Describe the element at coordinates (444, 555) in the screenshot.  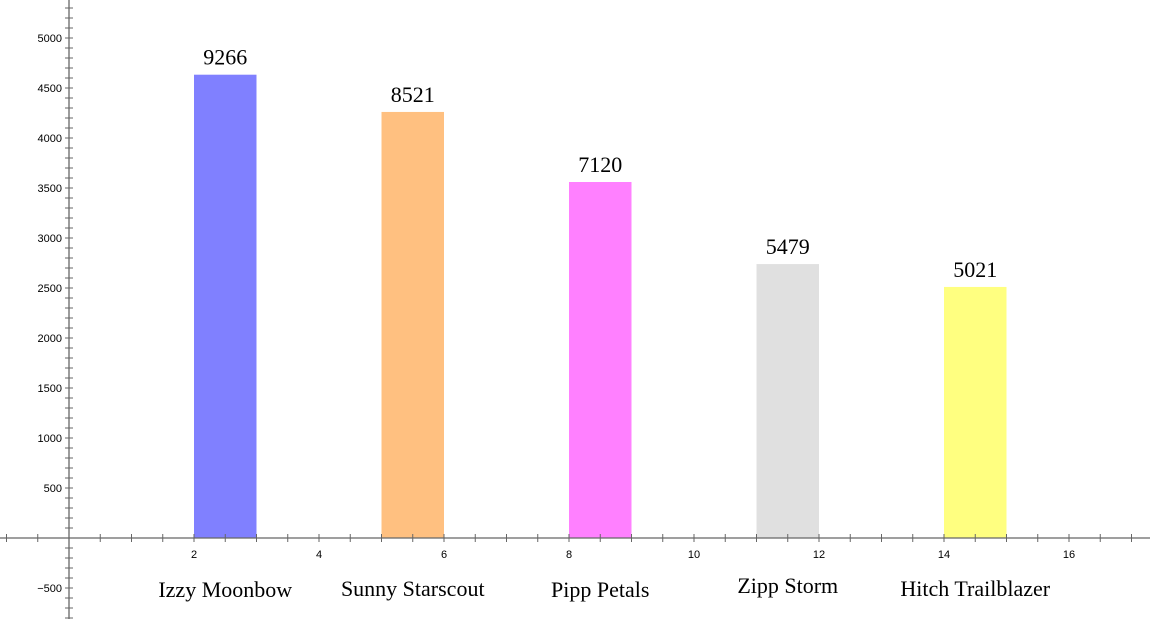
I see `x-tick-label: 6` at that location.